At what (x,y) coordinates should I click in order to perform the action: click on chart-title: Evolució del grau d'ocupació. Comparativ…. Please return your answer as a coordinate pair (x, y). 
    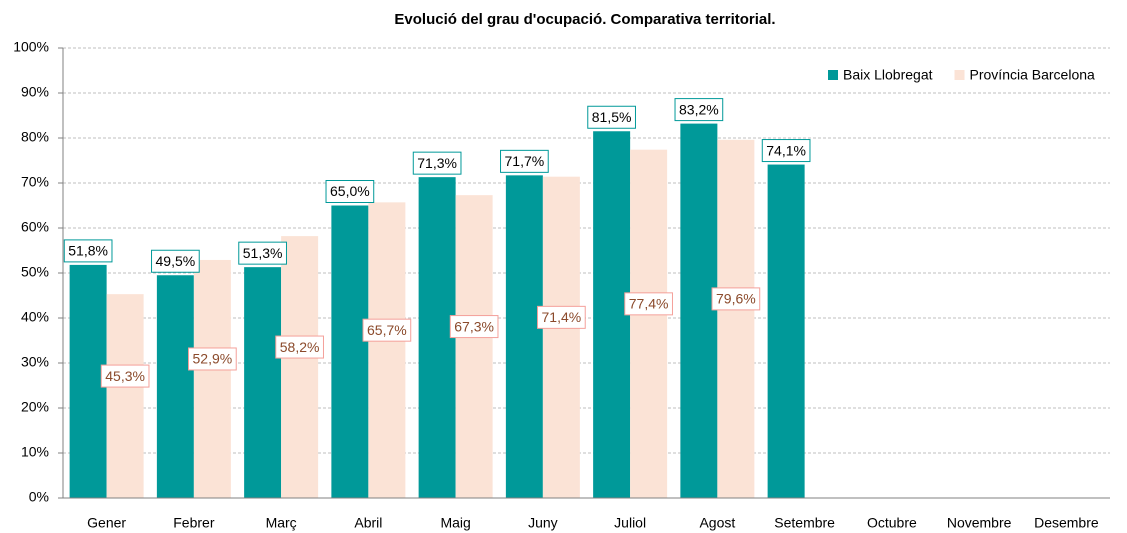
    Looking at the image, I should click on (584, 19).